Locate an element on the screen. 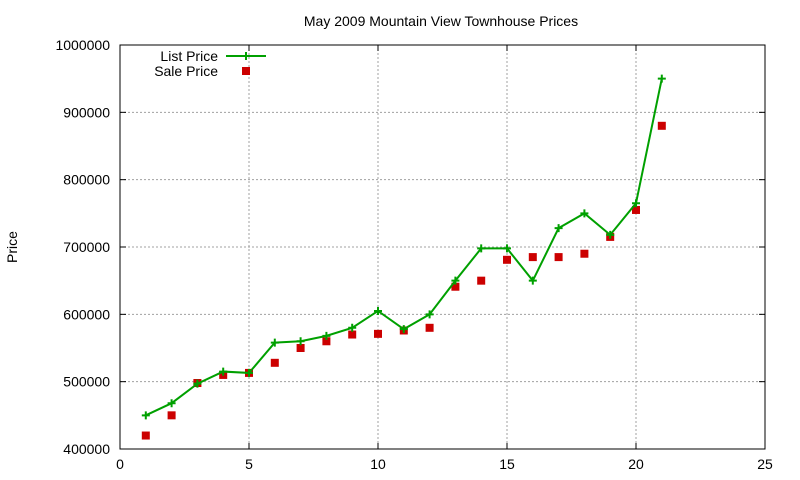  legend-label-list-price: List Price is located at coordinates (189, 56).